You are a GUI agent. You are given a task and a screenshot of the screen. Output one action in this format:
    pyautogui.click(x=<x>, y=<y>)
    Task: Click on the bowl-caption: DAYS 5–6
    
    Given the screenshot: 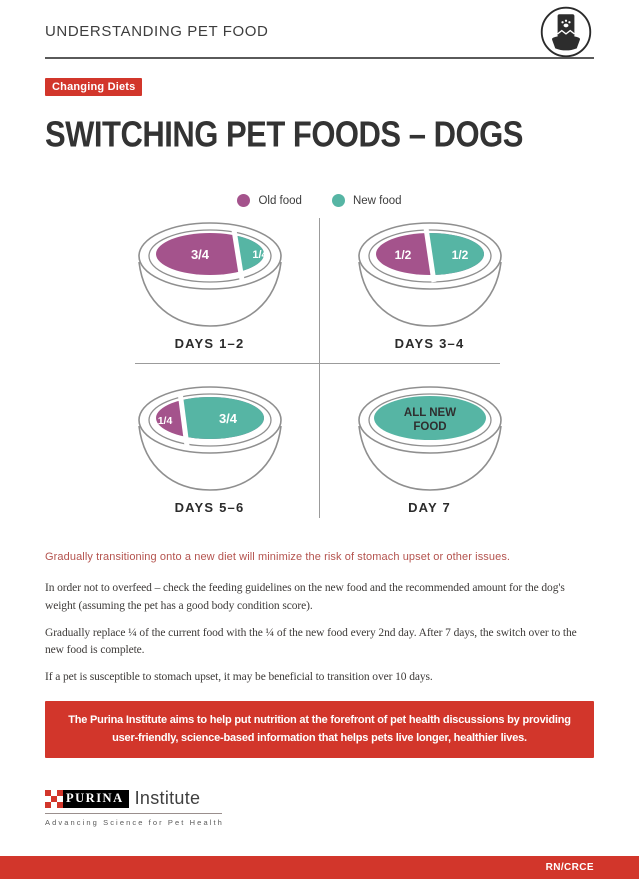 What is the action you would take?
    pyautogui.click(x=209, y=507)
    